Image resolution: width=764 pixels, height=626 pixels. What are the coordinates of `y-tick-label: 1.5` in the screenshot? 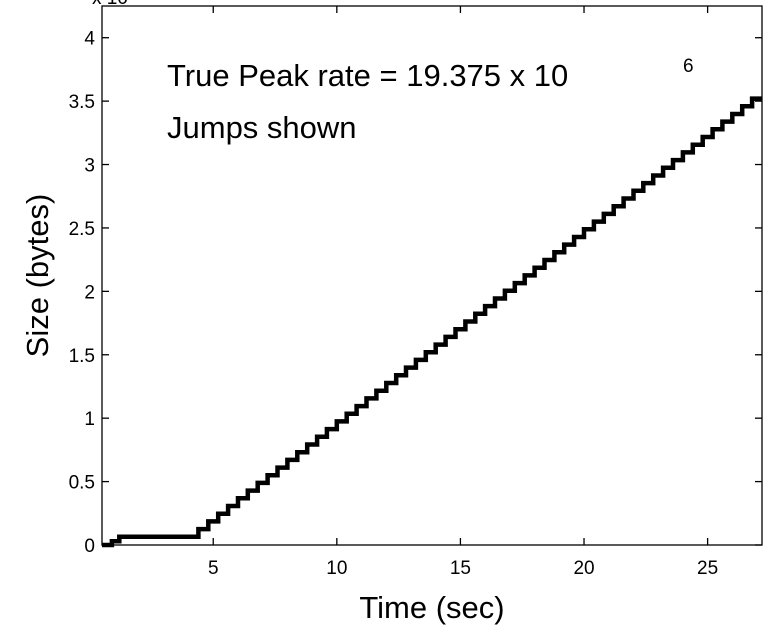 It's located at (82, 356).